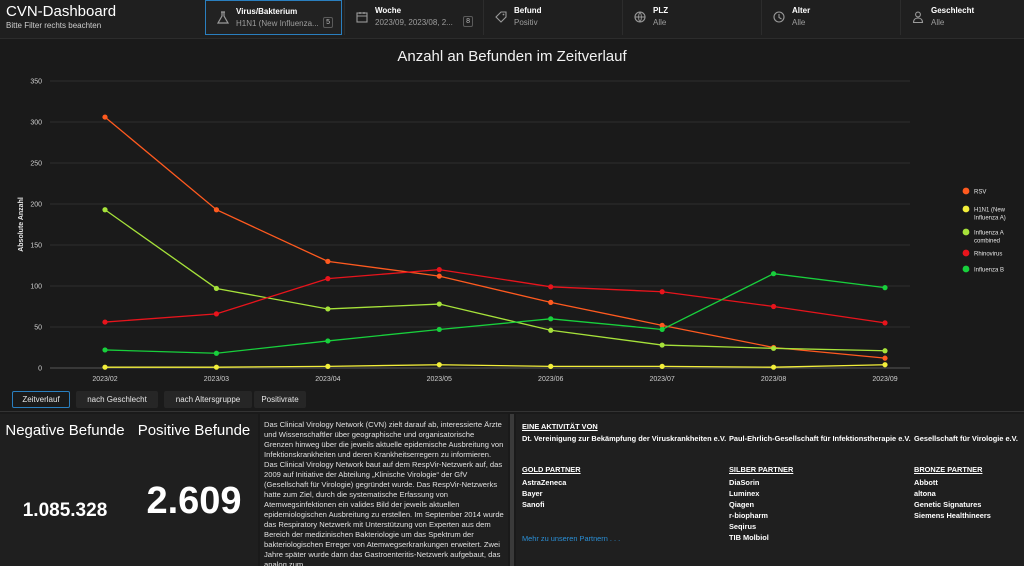  Describe the element at coordinates (829, 17) in the screenshot. I see `filter-alter: Alter Alle` at that location.